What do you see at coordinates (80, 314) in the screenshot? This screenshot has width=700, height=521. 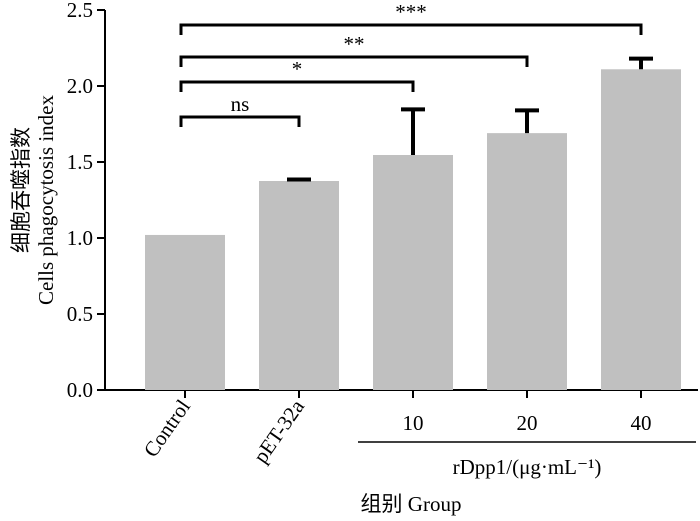 I see `y-tick-label: 0.5` at bounding box center [80, 314].